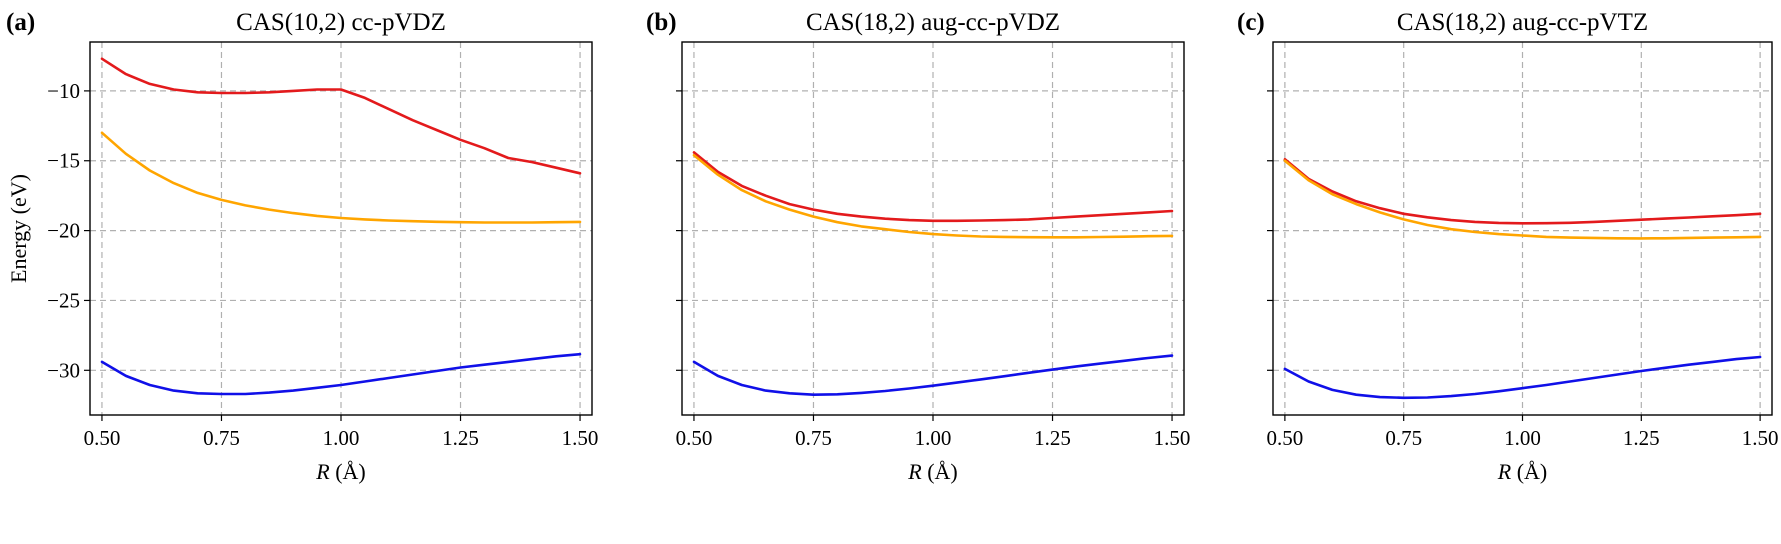 The height and width of the screenshot is (544, 1781). What do you see at coordinates (20, 22) in the screenshot?
I see `panel-letter: (a)` at bounding box center [20, 22].